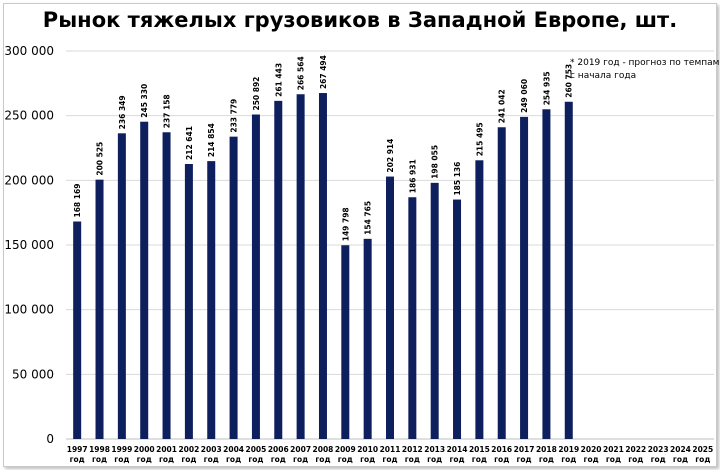 This screenshot has width=720, height=470. What do you see at coordinates (501, 449) in the screenshot?
I see `x-tick-label-2016: 2016` at bounding box center [501, 449].